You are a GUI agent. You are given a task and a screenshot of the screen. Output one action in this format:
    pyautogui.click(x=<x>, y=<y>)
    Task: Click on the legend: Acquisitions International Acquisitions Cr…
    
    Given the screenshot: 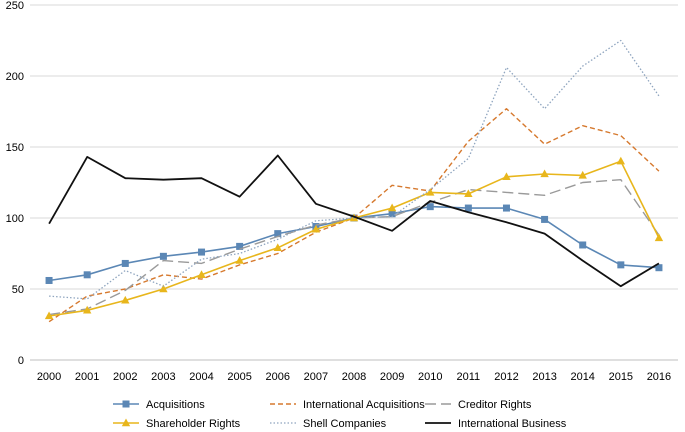 What is the action you would take?
    pyautogui.click(x=340, y=414)
    